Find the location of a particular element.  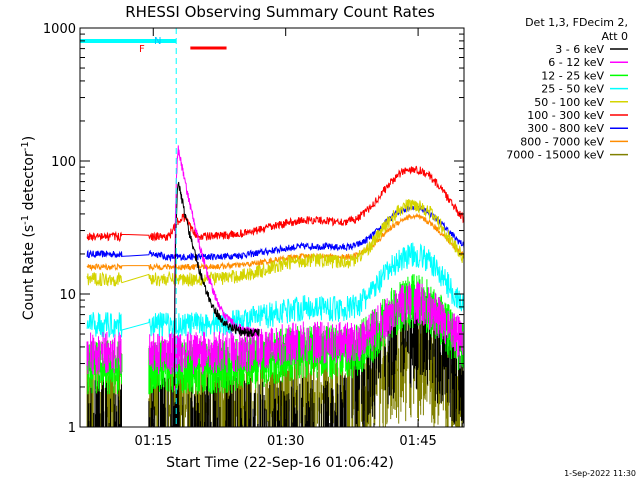

legend-entry-label: 300 - 800 keV is located at coordinates (565, 128).